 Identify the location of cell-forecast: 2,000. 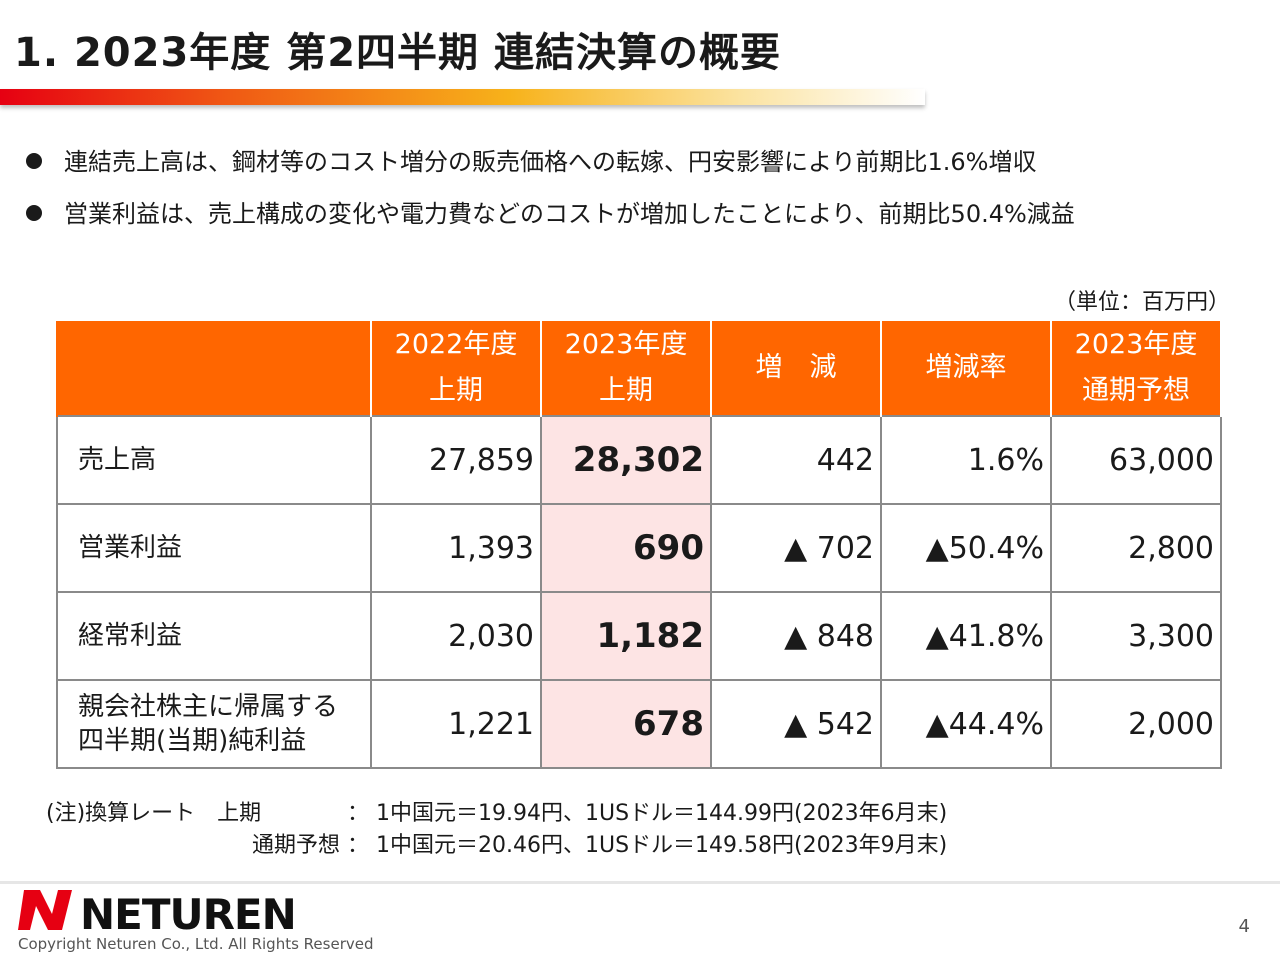
(1136, 724).